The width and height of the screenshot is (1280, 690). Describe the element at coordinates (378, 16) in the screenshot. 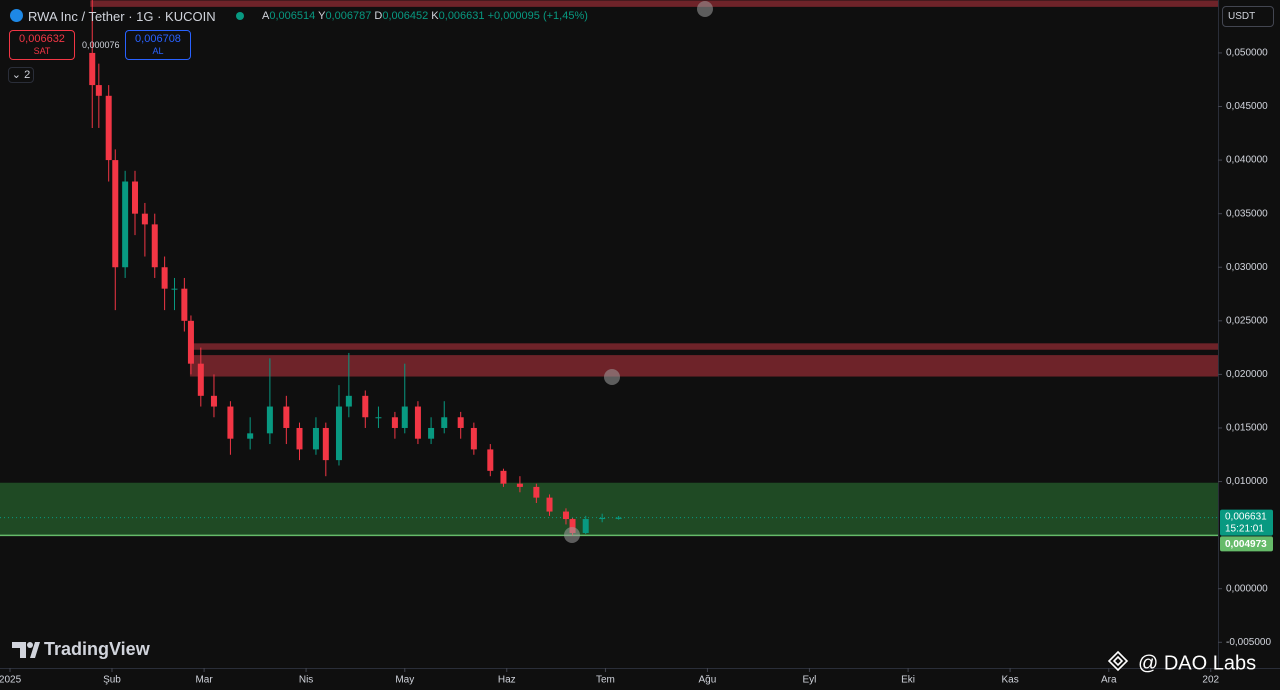

I see `ohlc-key: D` at that location.